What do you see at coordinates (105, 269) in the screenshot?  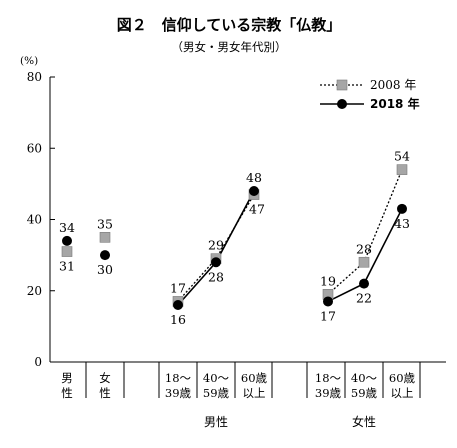 I see `data-label: 30` at bounding box center [105, 269].